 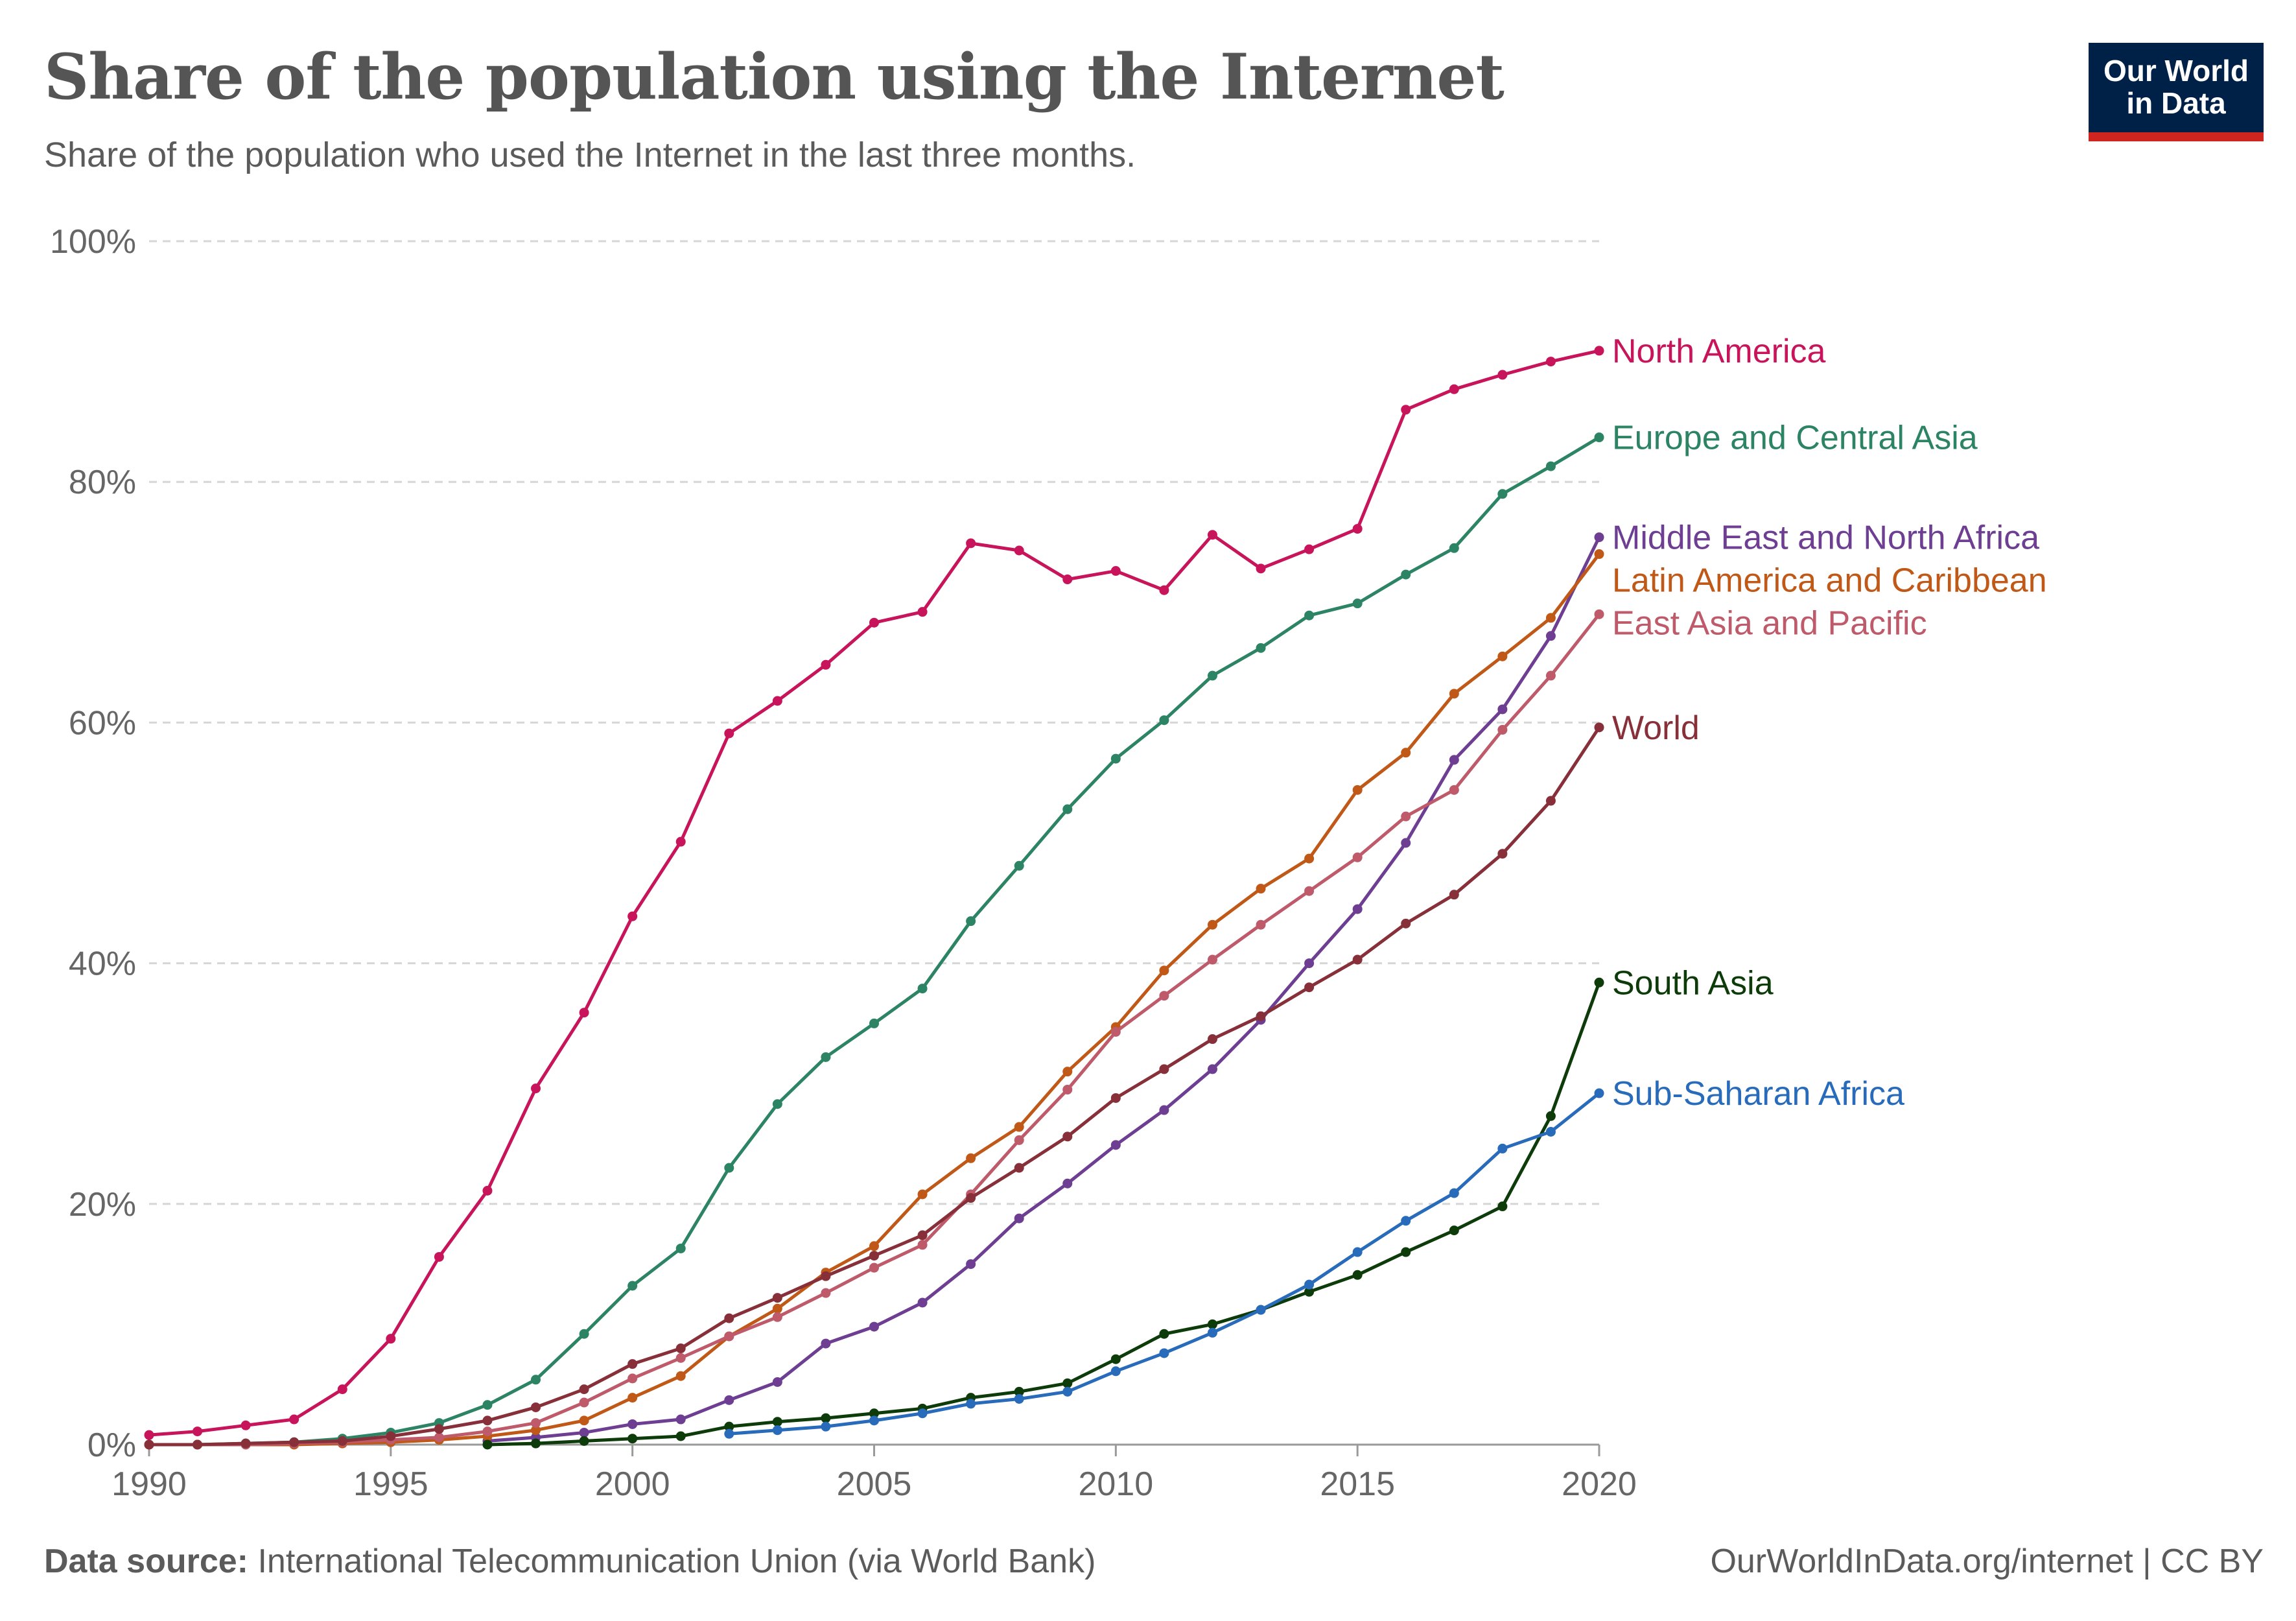 I want to click on series-label: Middle East and North Africa, so click(x=1826, y=538).